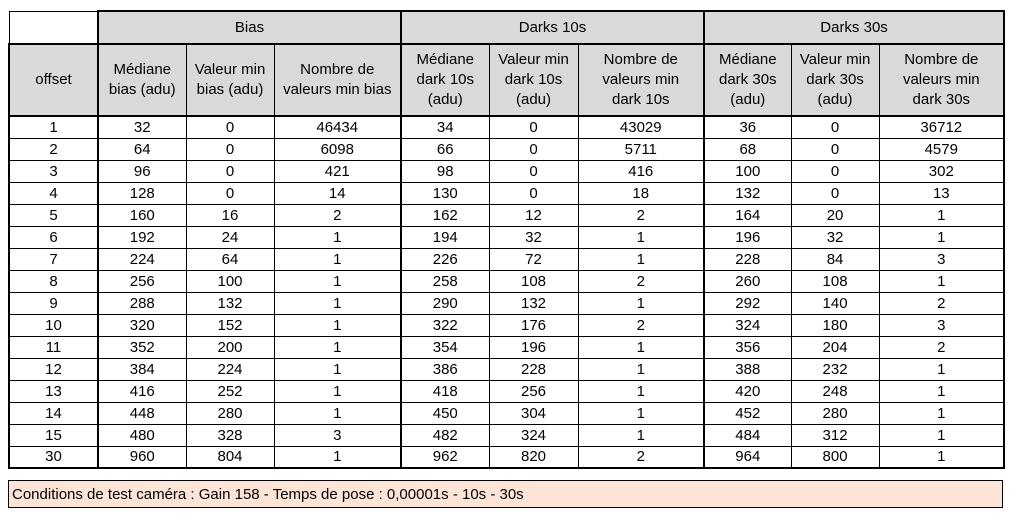 The height and width of the screenshot is (514, 1009). I want to click on group-header-darks-30s: Darks 30s, so click(854, 27).